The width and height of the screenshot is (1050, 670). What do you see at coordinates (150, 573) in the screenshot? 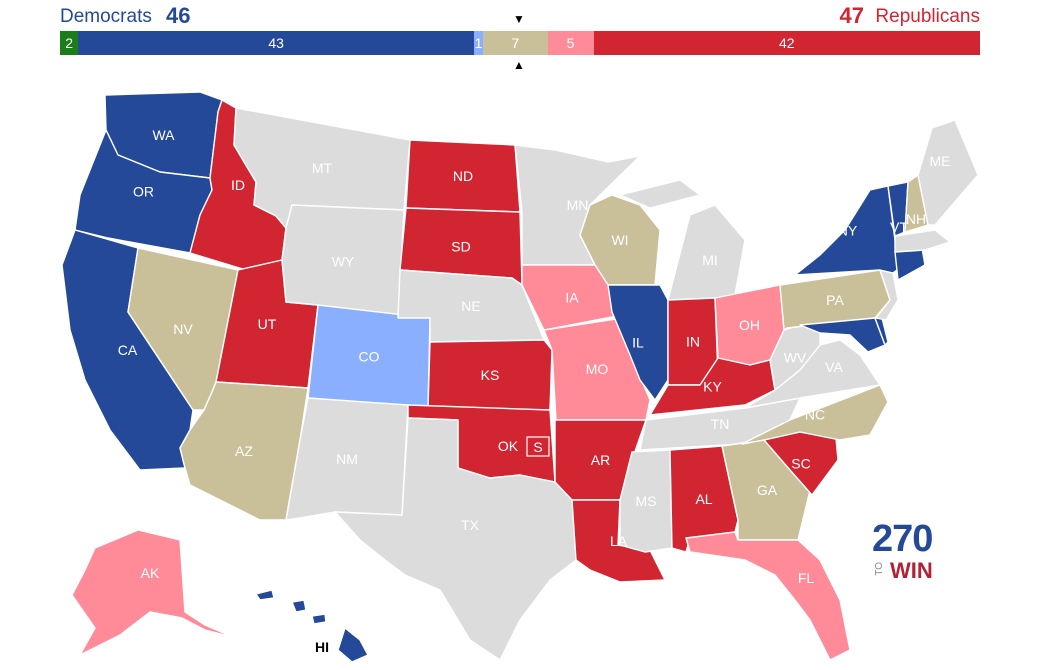
I see `state-label-AK: AK` at bounding box center [150, 573].